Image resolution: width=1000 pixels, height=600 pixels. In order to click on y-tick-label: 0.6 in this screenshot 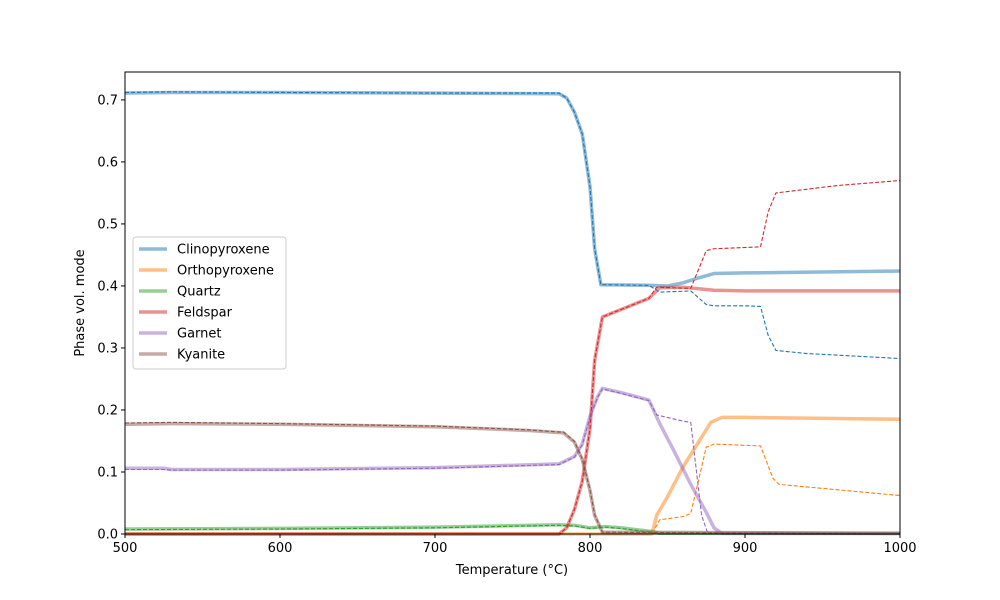, I will do `click(107, 162)`.